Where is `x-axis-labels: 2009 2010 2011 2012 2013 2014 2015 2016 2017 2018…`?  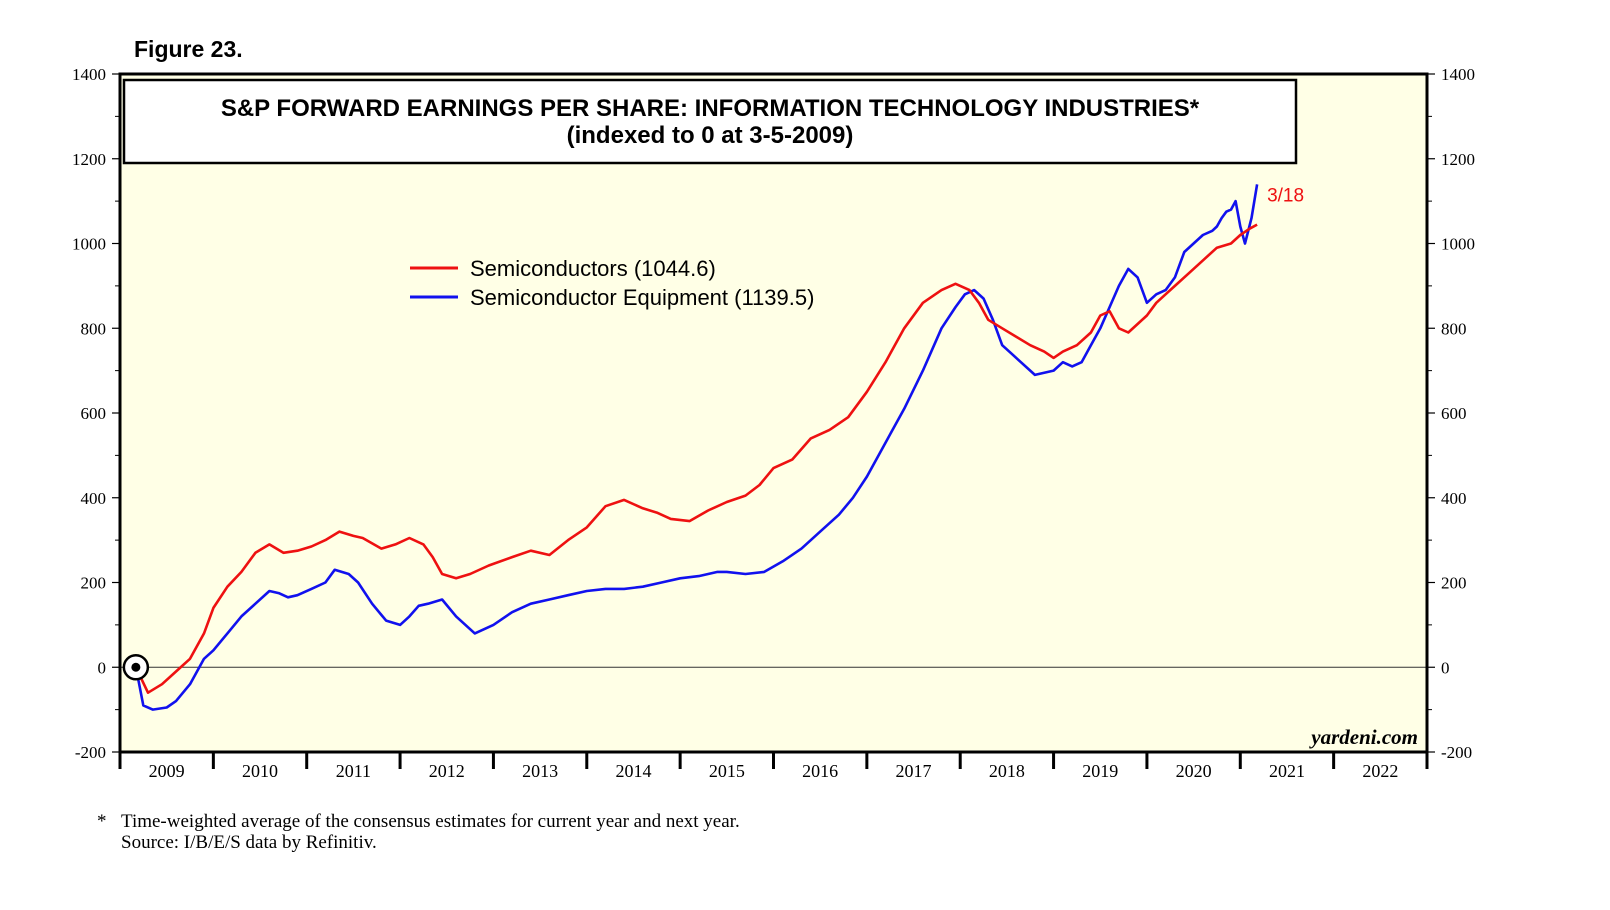 x-axis-labels: 2009 2010 2011 2012 2013 2014 2015 2016 2017 2018… is located at coordinates (774, 771).